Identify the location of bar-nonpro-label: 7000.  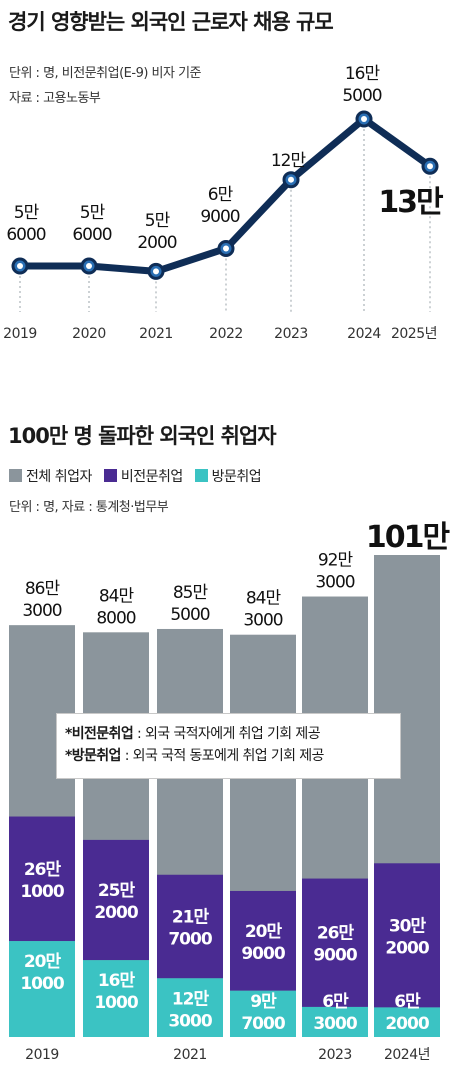
(190, 940).